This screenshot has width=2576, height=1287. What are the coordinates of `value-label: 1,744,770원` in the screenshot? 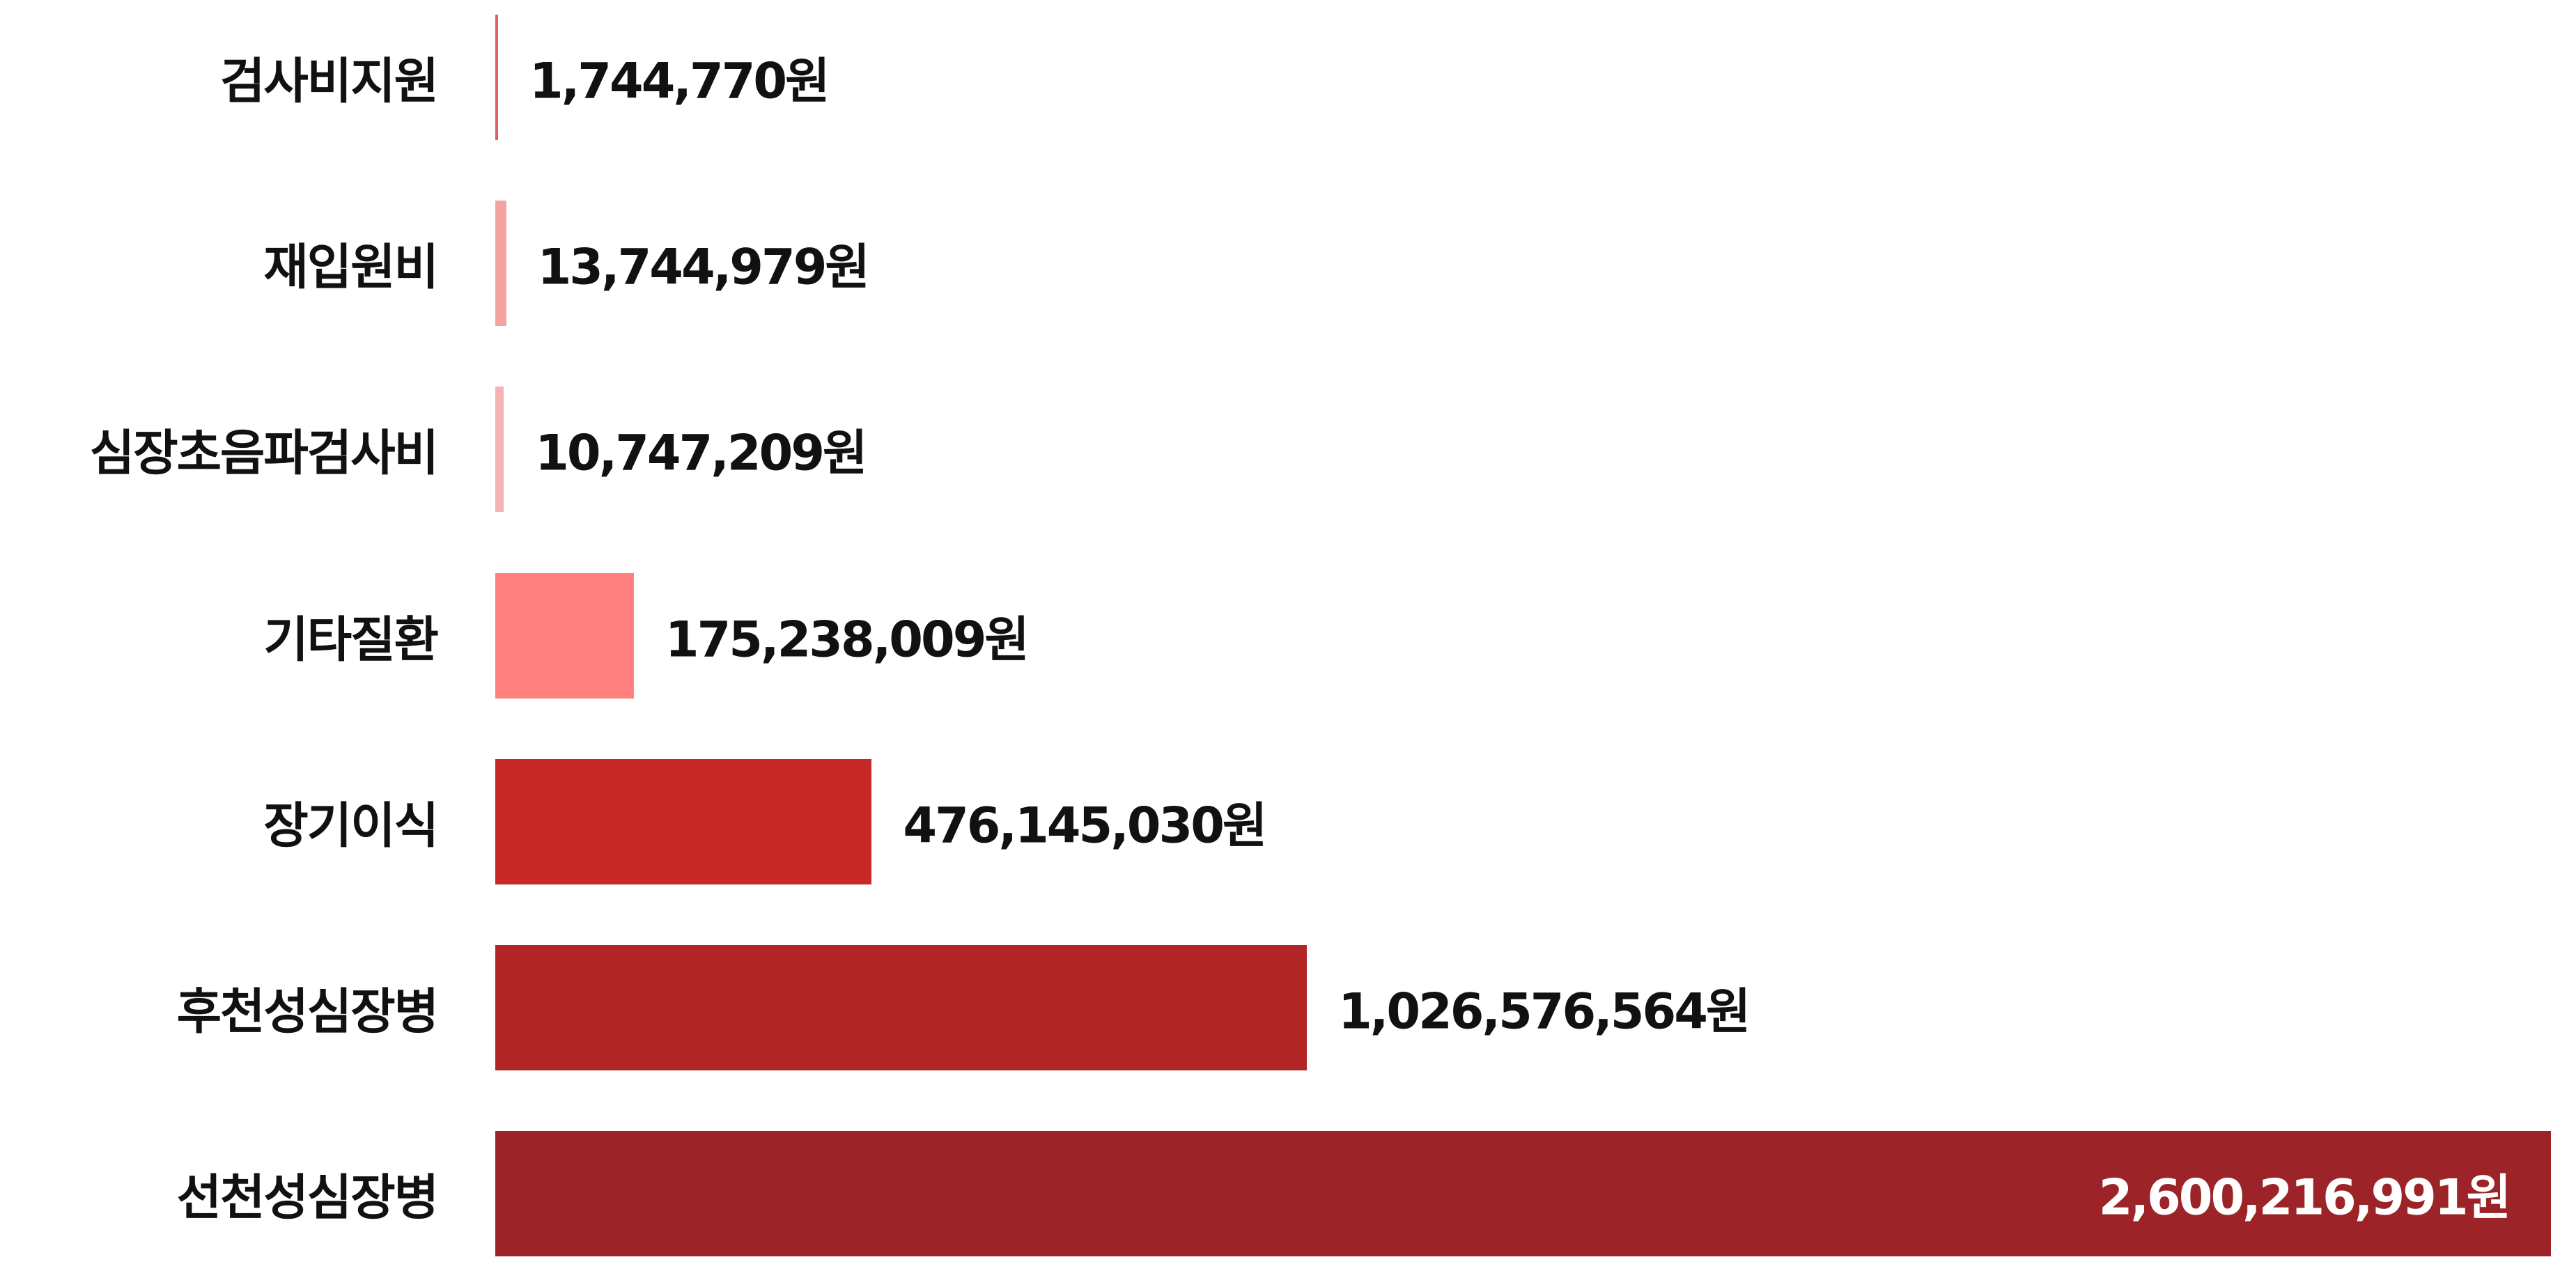 It's located at (679, 81).